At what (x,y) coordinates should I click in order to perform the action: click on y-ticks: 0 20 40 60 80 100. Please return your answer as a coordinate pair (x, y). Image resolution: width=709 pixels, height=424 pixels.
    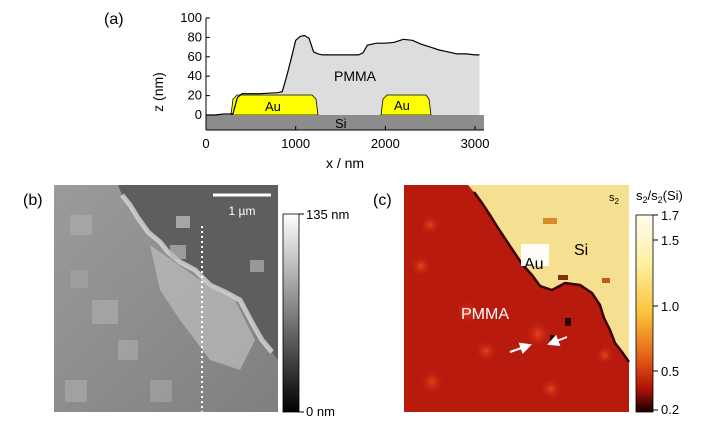
    Looking at the image, I should click on (195, 66).